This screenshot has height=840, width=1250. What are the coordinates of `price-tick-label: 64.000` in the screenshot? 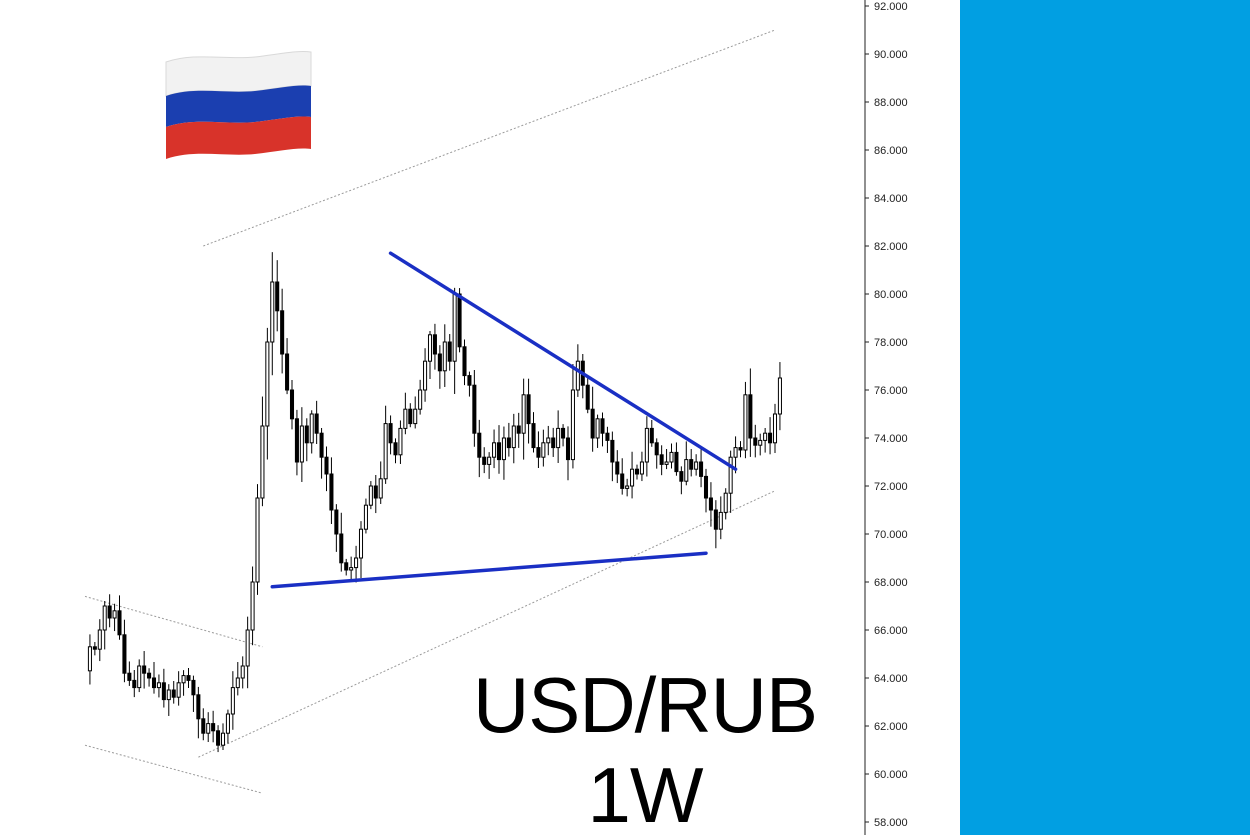 It's located at (891, 679).